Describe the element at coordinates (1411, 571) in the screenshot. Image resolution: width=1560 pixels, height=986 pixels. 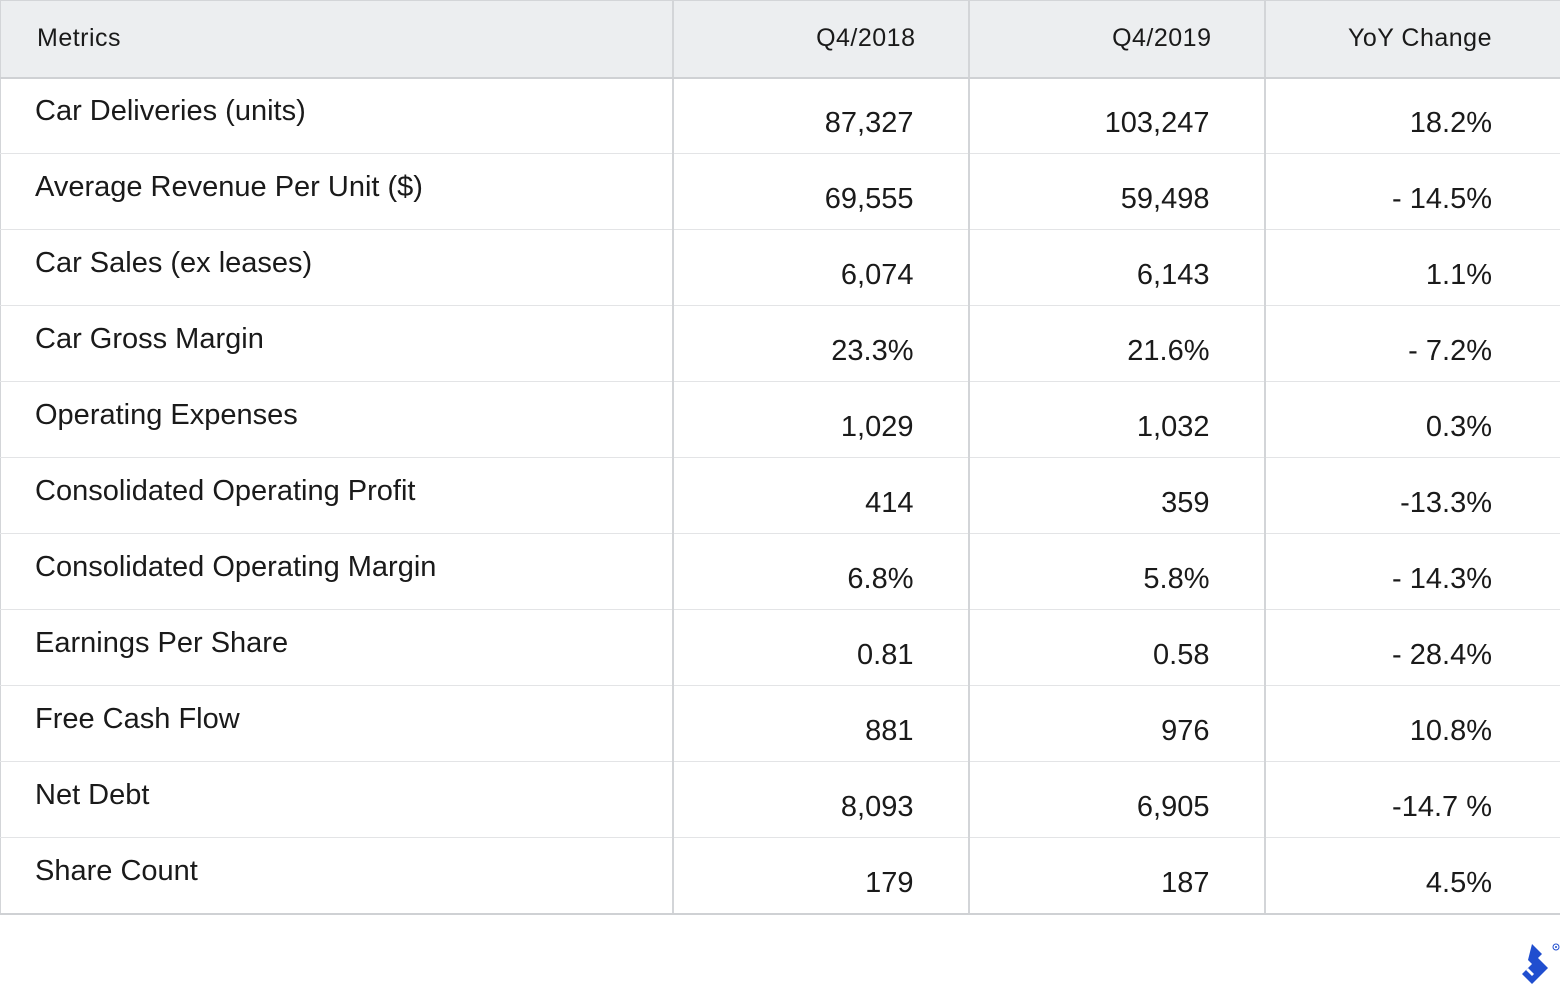
I see `yoy-change-cell: - 14.3%` at that location.